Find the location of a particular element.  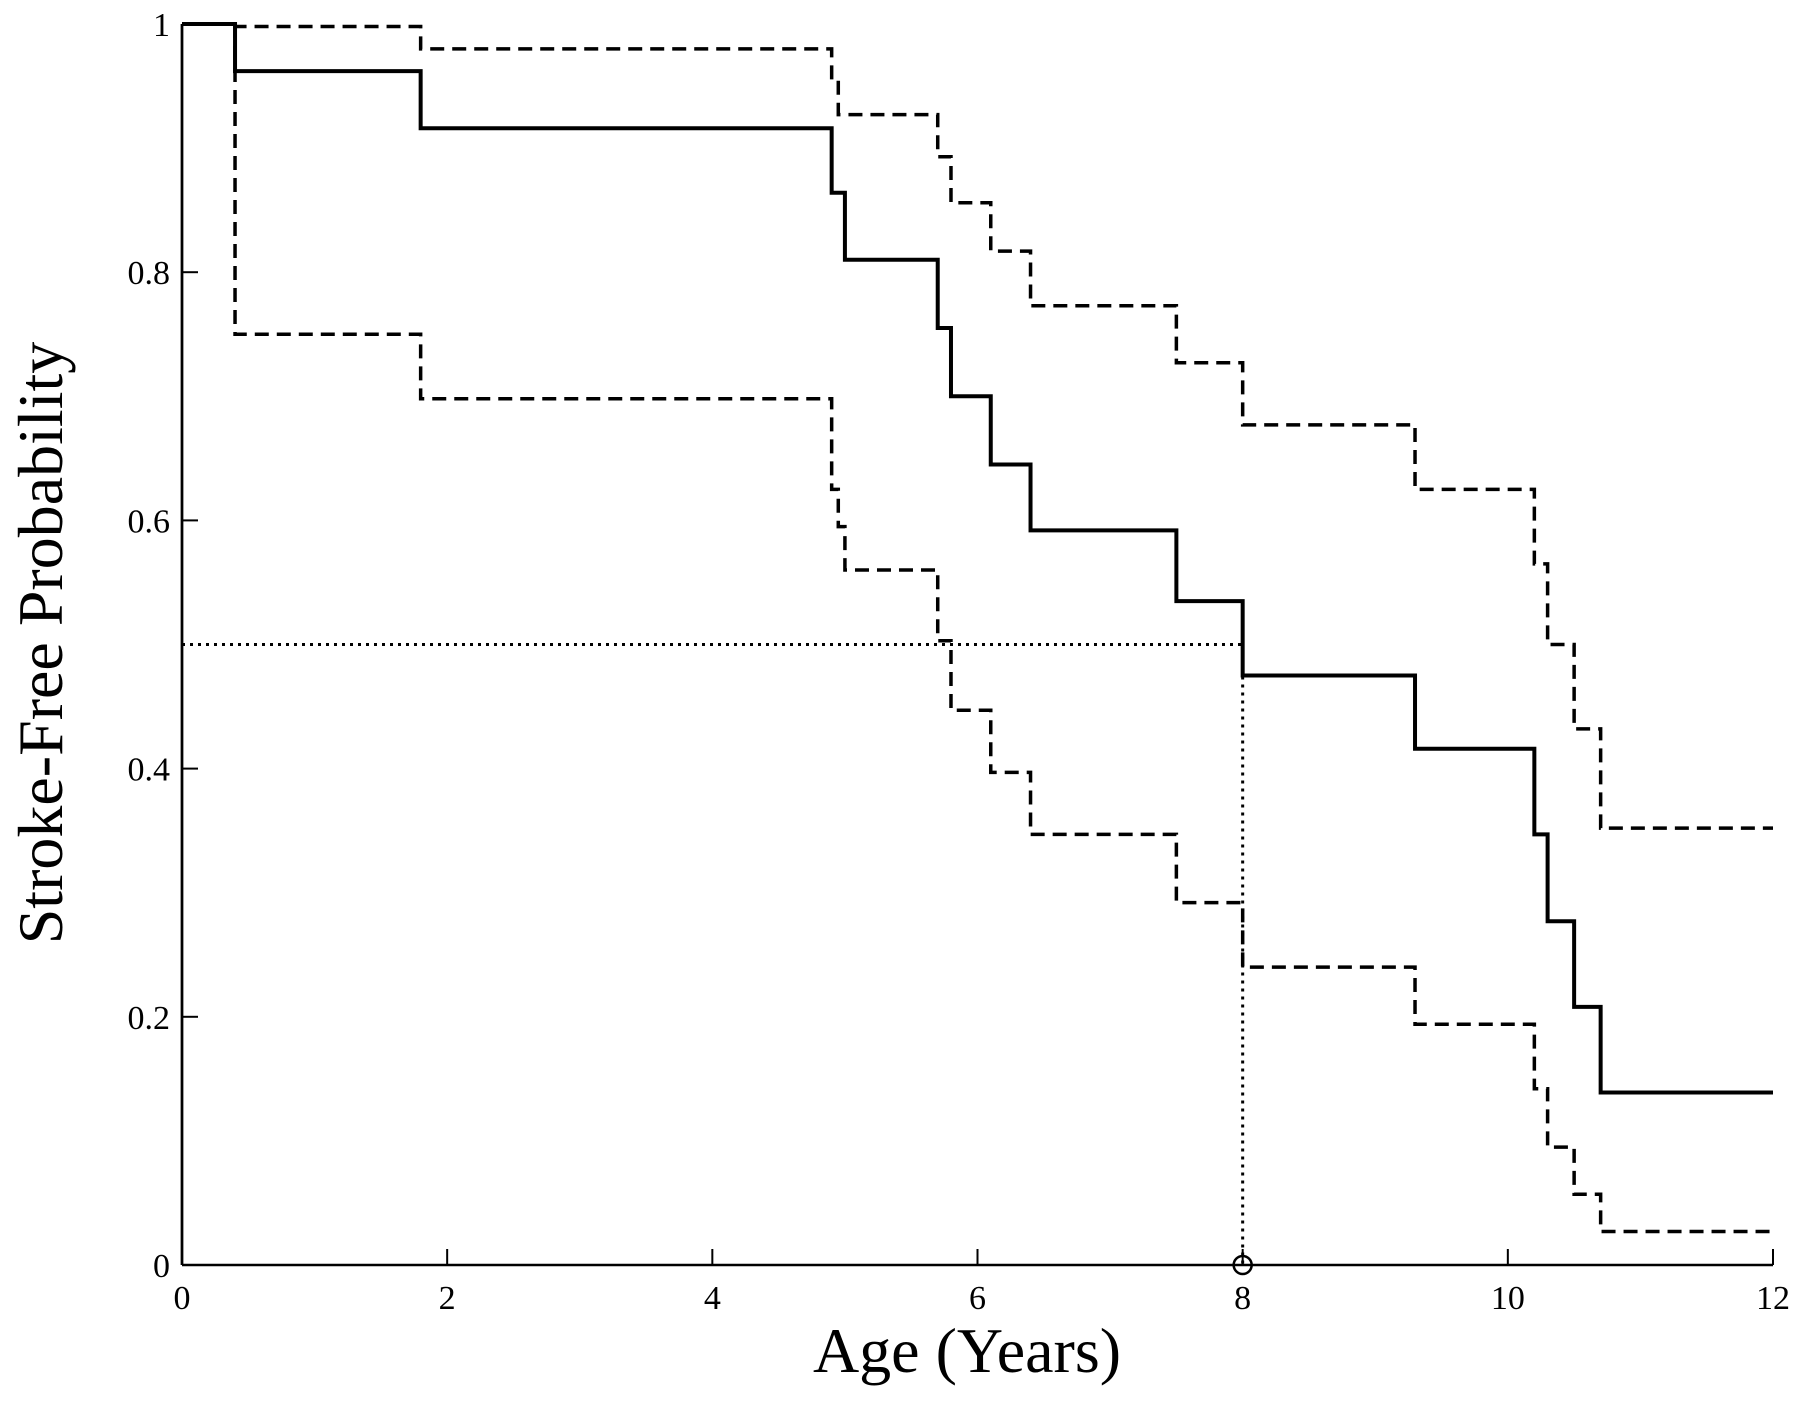

y-axis-title: Stroke-Free Probability is located at coordinates (40, 643).